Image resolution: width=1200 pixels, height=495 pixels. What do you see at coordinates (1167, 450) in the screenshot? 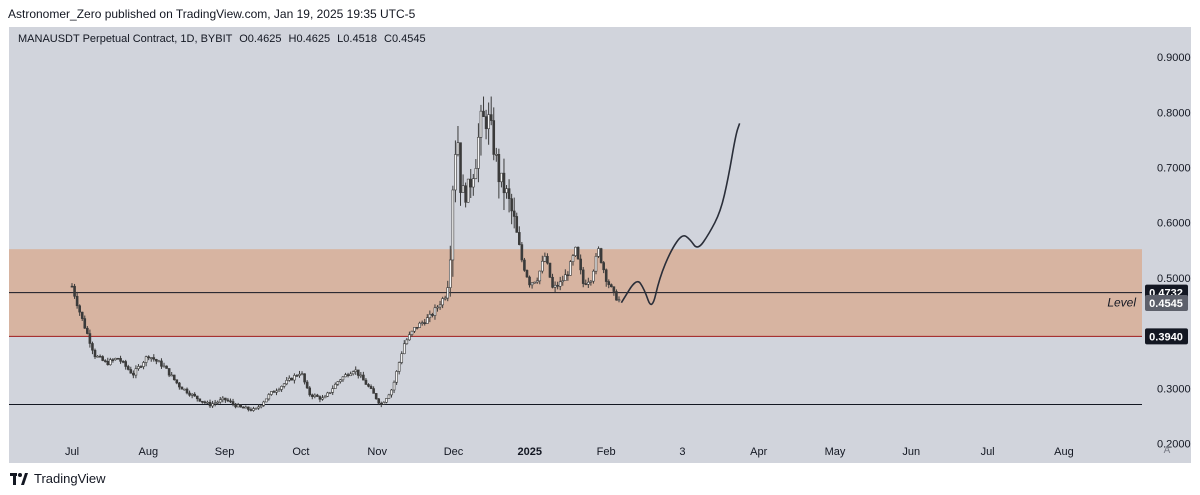
I see `auto-scale-button: A` at bounding box center [1167, 450].